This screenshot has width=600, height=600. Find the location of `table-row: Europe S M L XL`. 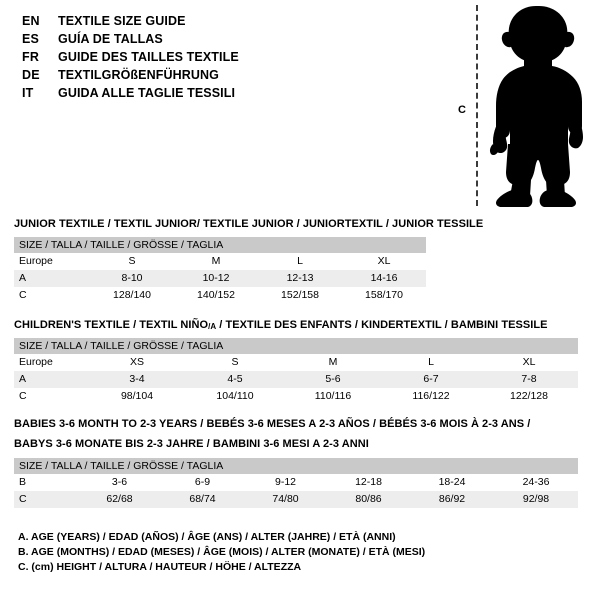

table-row: Europe S M L XL is located at coordinates (220, 261).